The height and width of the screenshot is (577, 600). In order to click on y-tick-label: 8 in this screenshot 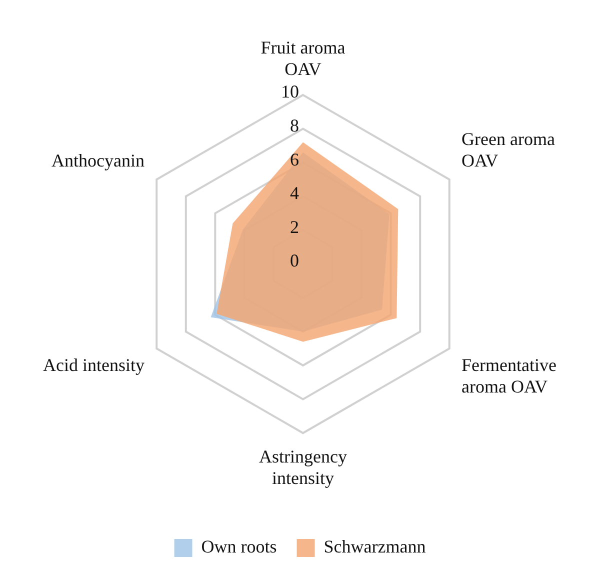, I will do `click(294, 126)`.